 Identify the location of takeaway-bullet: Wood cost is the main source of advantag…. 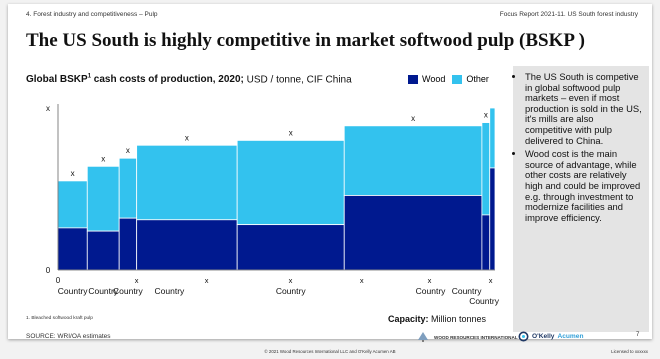
(584, 185).